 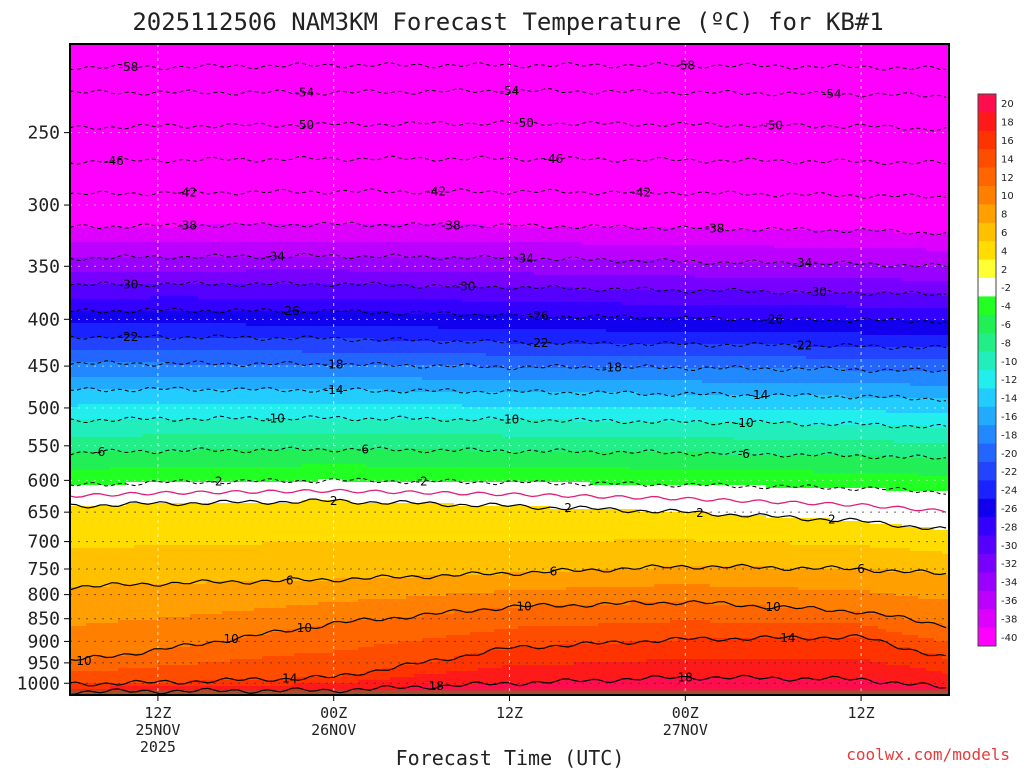 What do you see at coordinates (43, 480) in the screenshot?
I see `pressure-tick-label: 600` at bounding box center [43, 480].